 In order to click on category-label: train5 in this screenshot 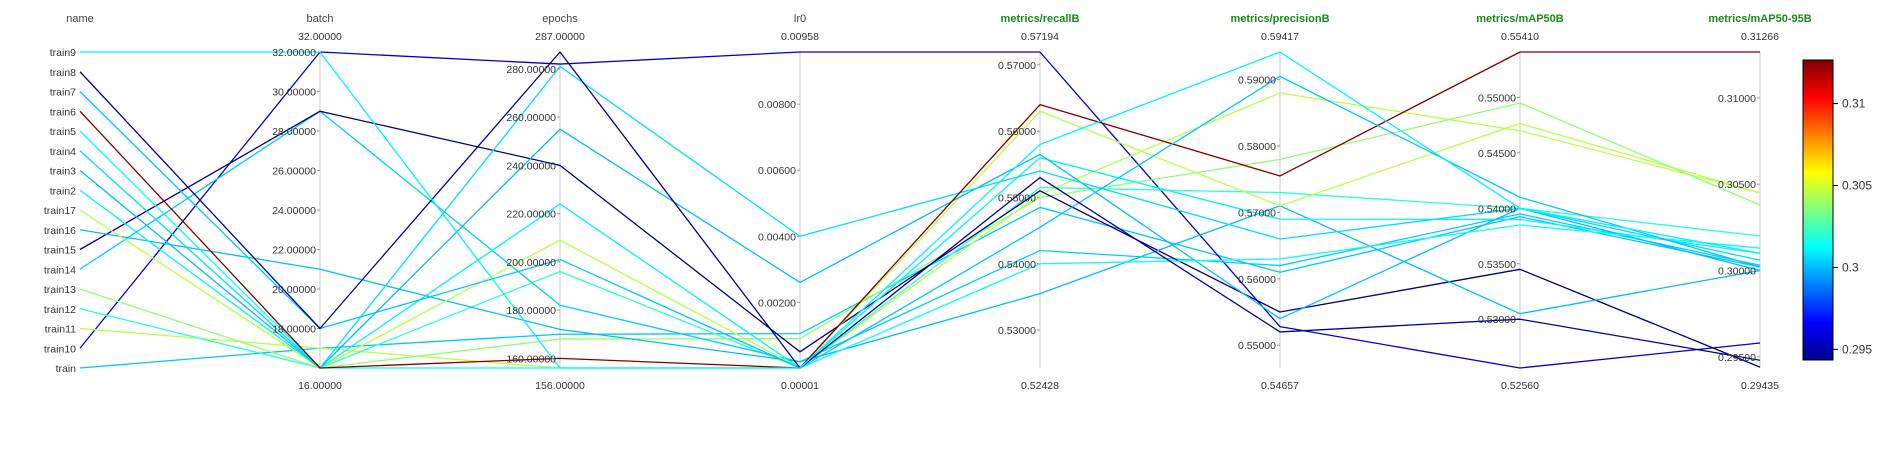, I will do `click(63, 132)`.